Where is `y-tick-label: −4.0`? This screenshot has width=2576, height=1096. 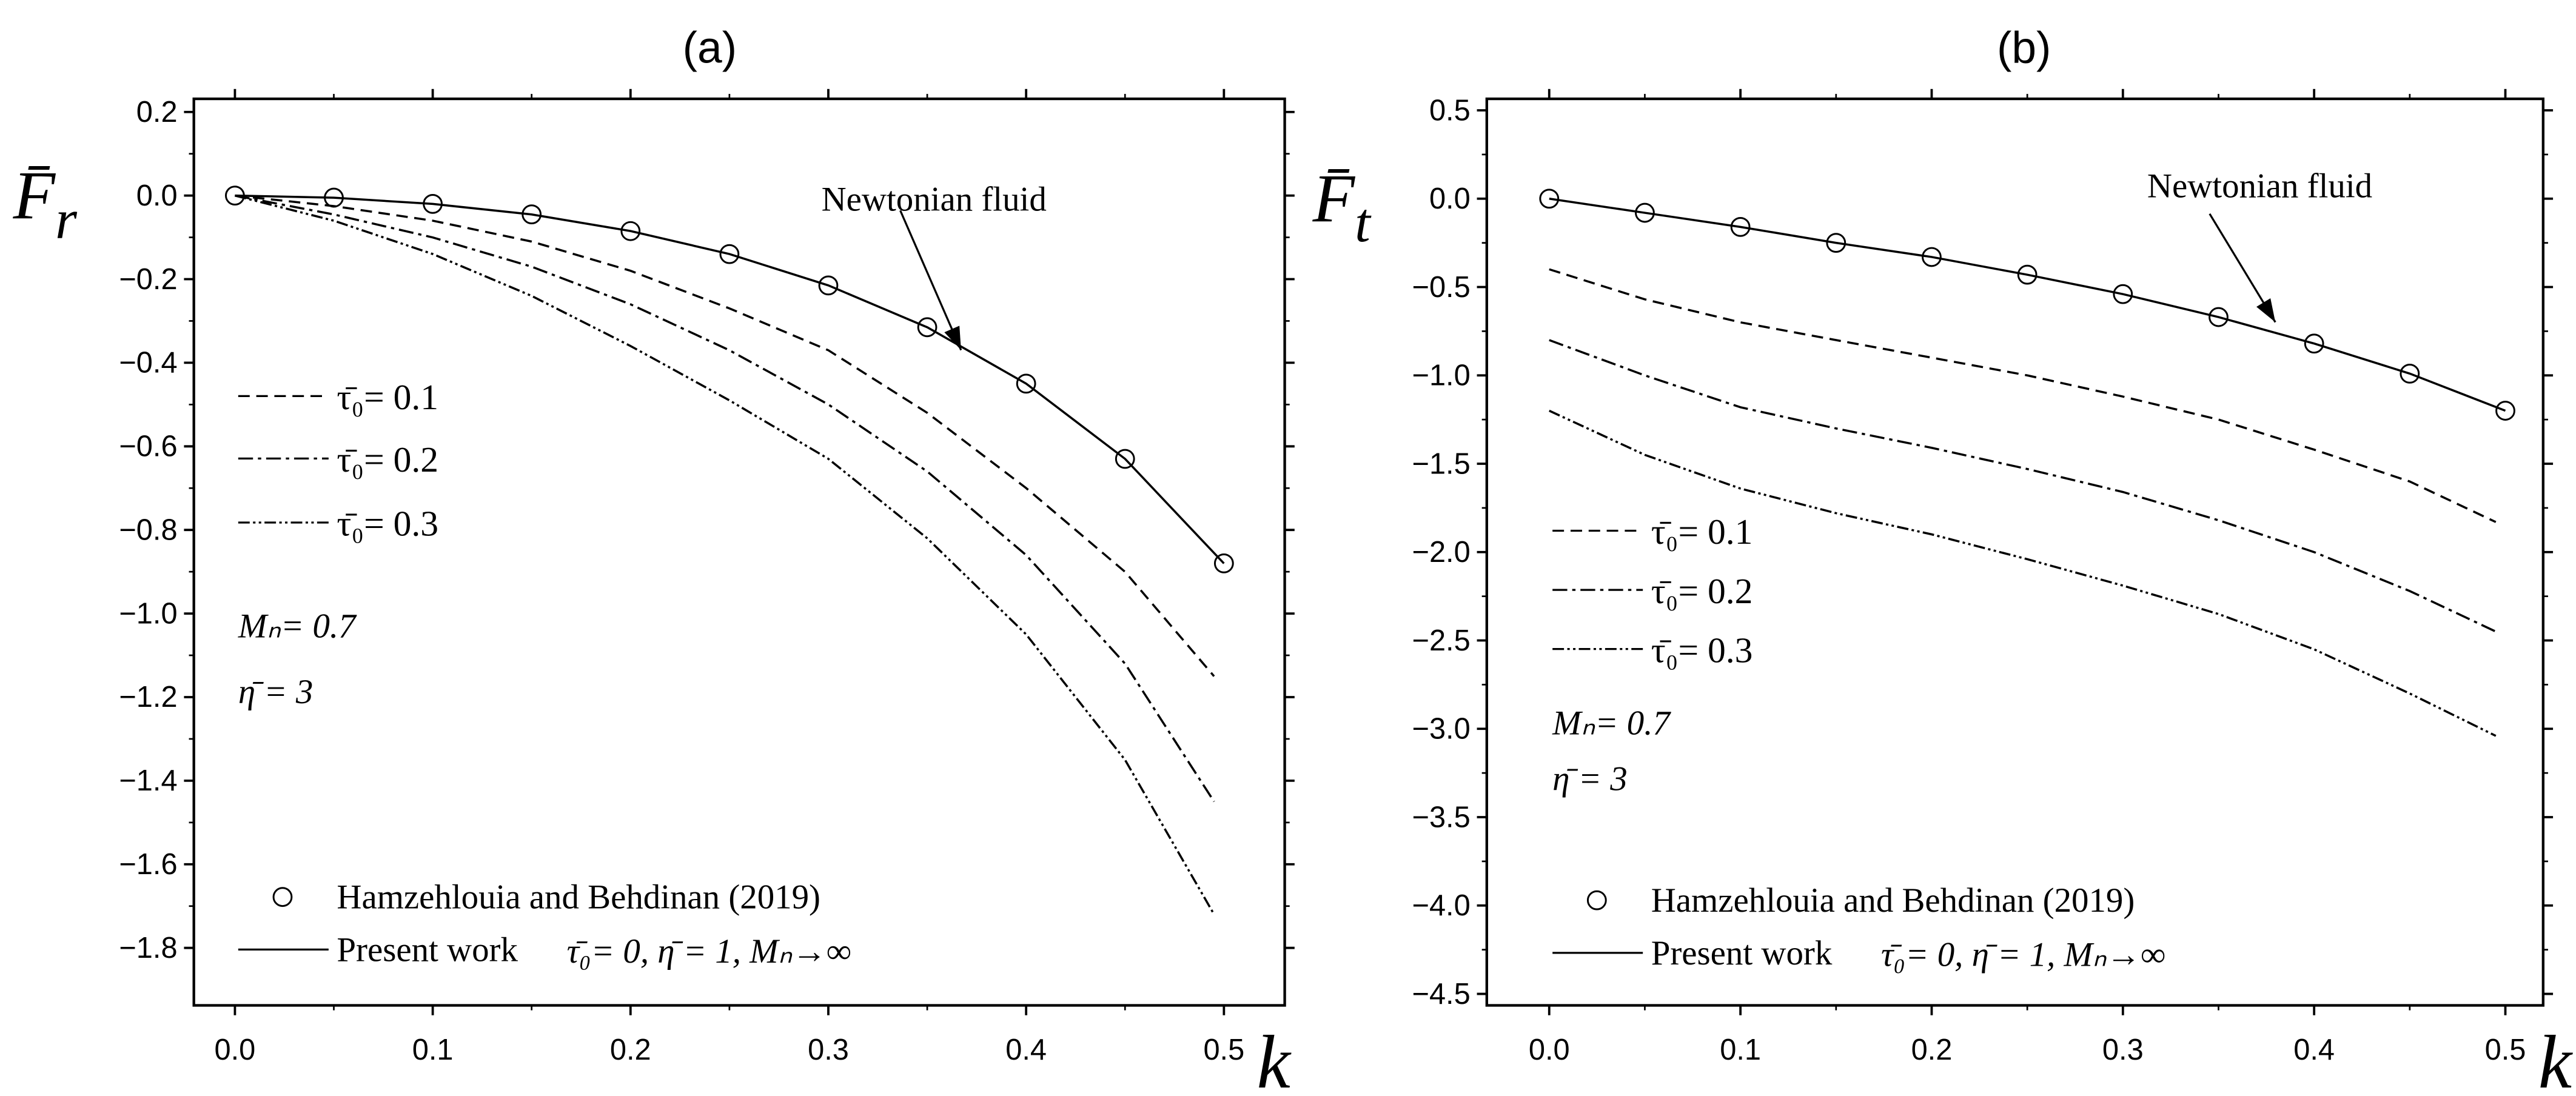
y-tick-label: −4.0 is located at coordinates (1441, 905).